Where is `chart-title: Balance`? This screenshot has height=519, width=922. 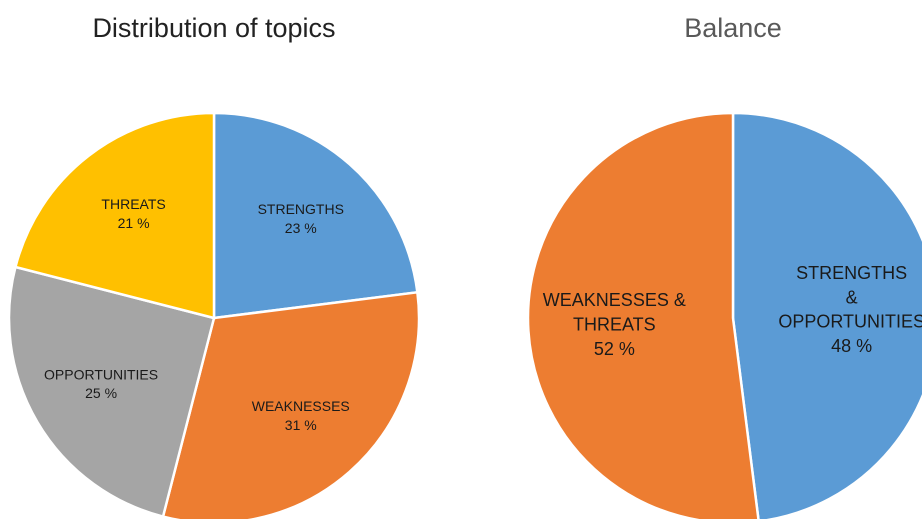 chart-title: Balance is located at coordinates (733, 28).